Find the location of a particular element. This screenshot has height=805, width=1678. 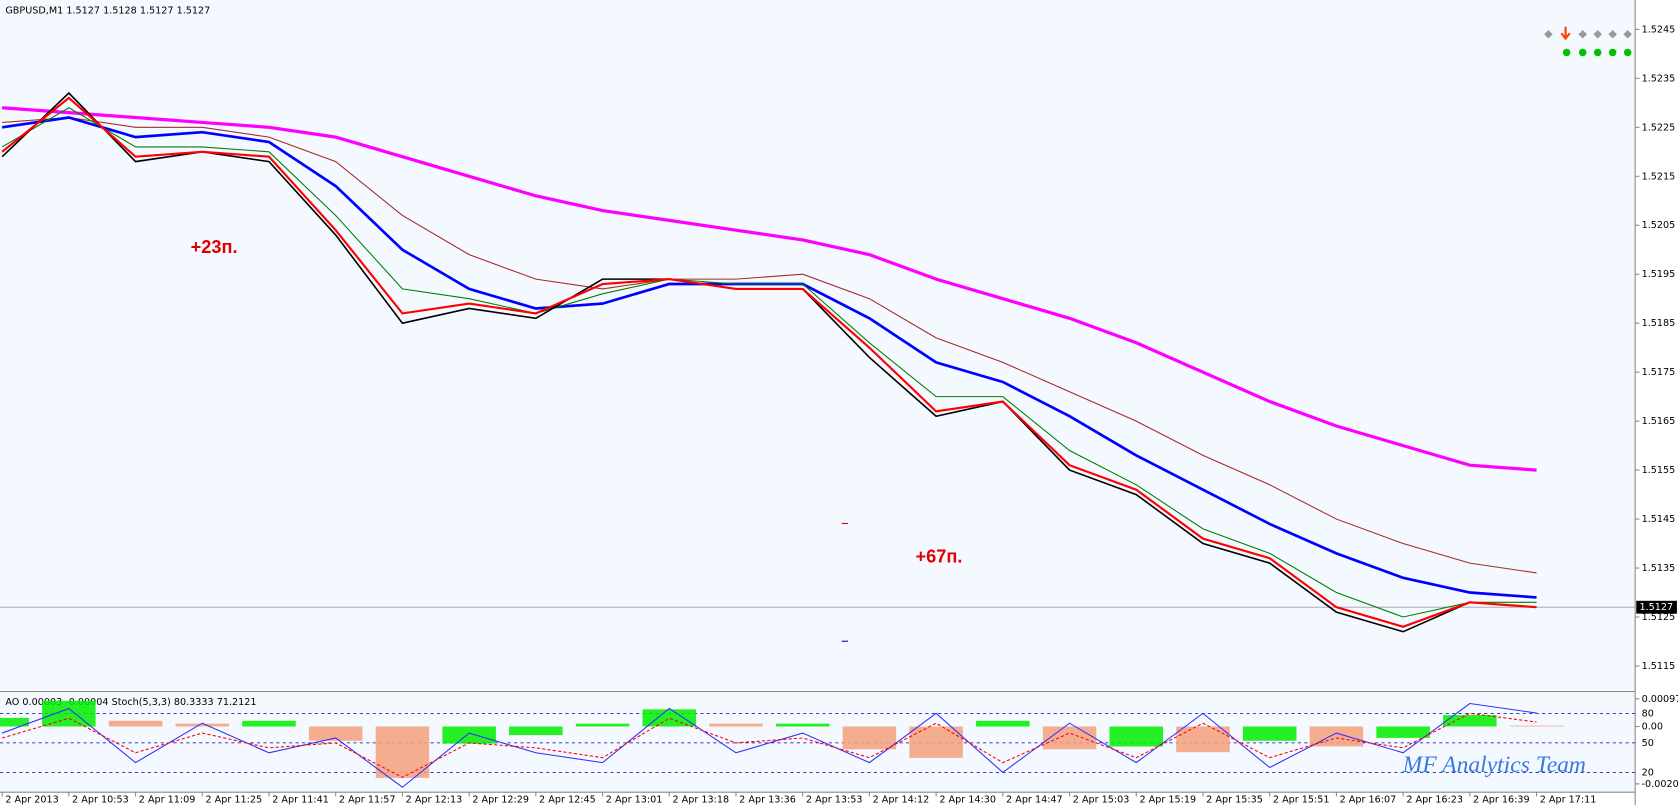

last-price-box is located at coordinates (1656, 607).